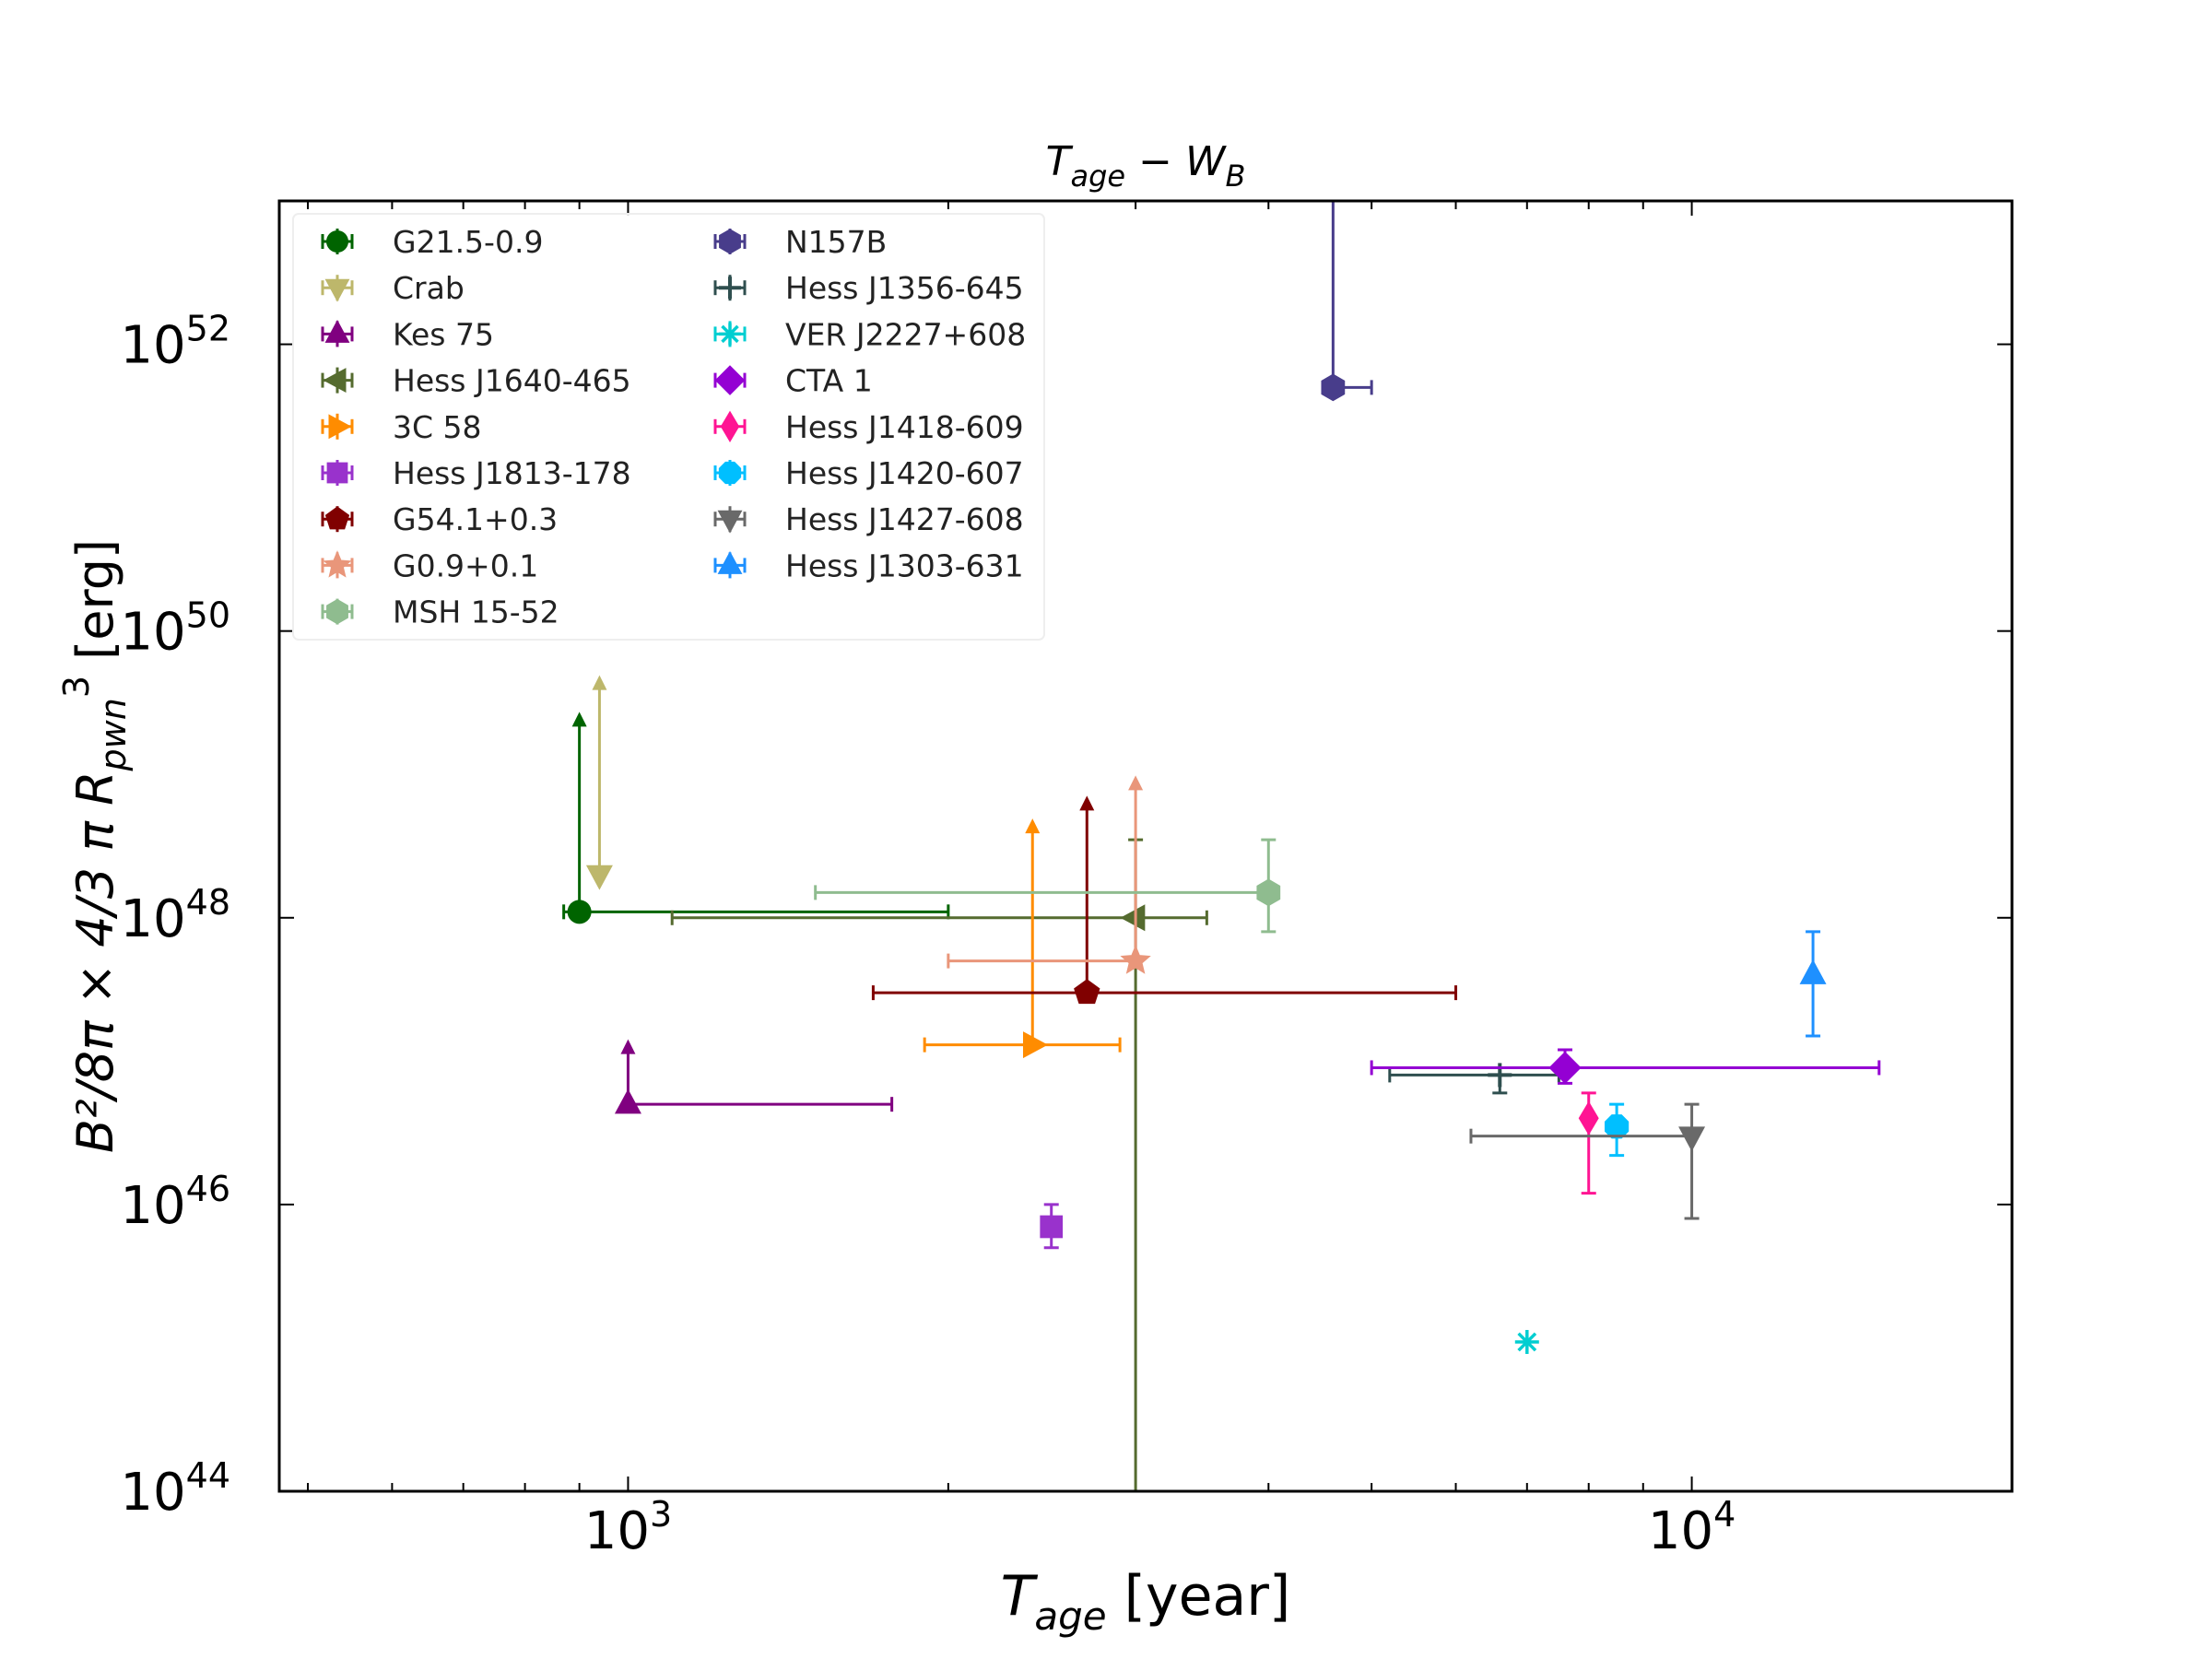  I want to click on legend-item: G0.9+0.1, so click(429, 565).